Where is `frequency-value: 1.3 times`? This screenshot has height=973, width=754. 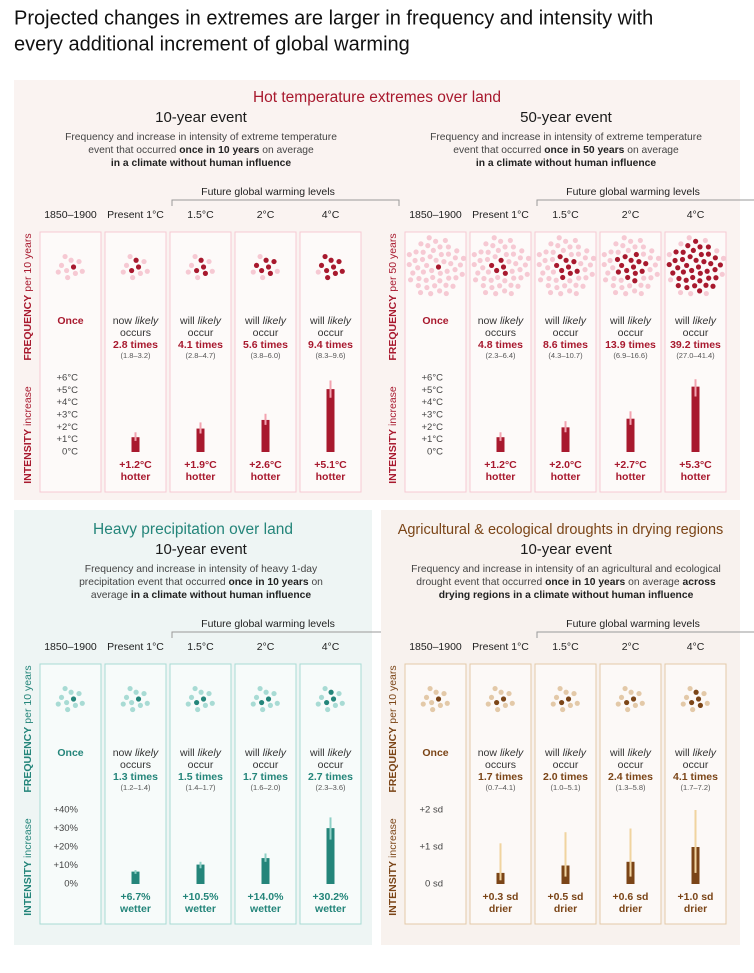
frequency-value: 1.3 times is located at coordinates (135, 777).